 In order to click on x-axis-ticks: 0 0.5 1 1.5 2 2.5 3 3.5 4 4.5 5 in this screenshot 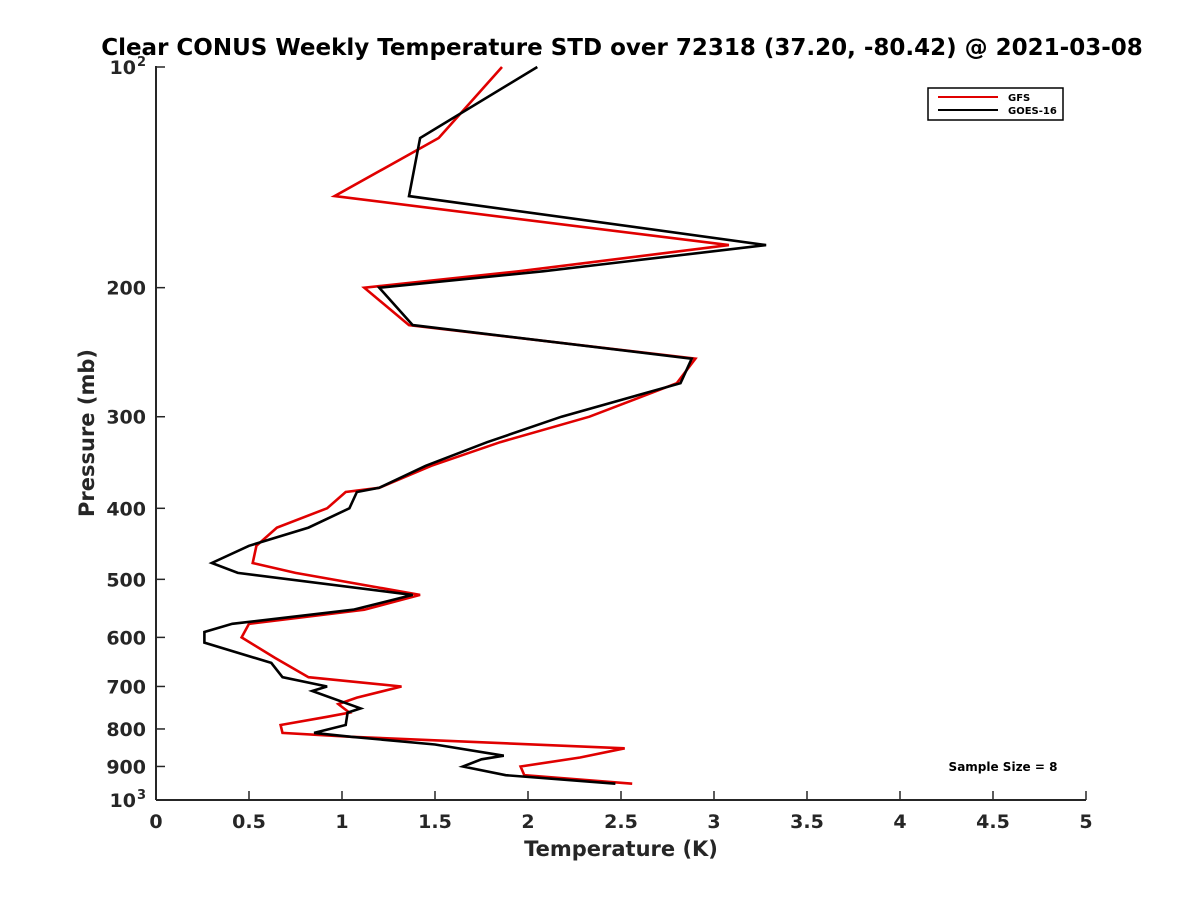, I will do `click(621, 812)`.